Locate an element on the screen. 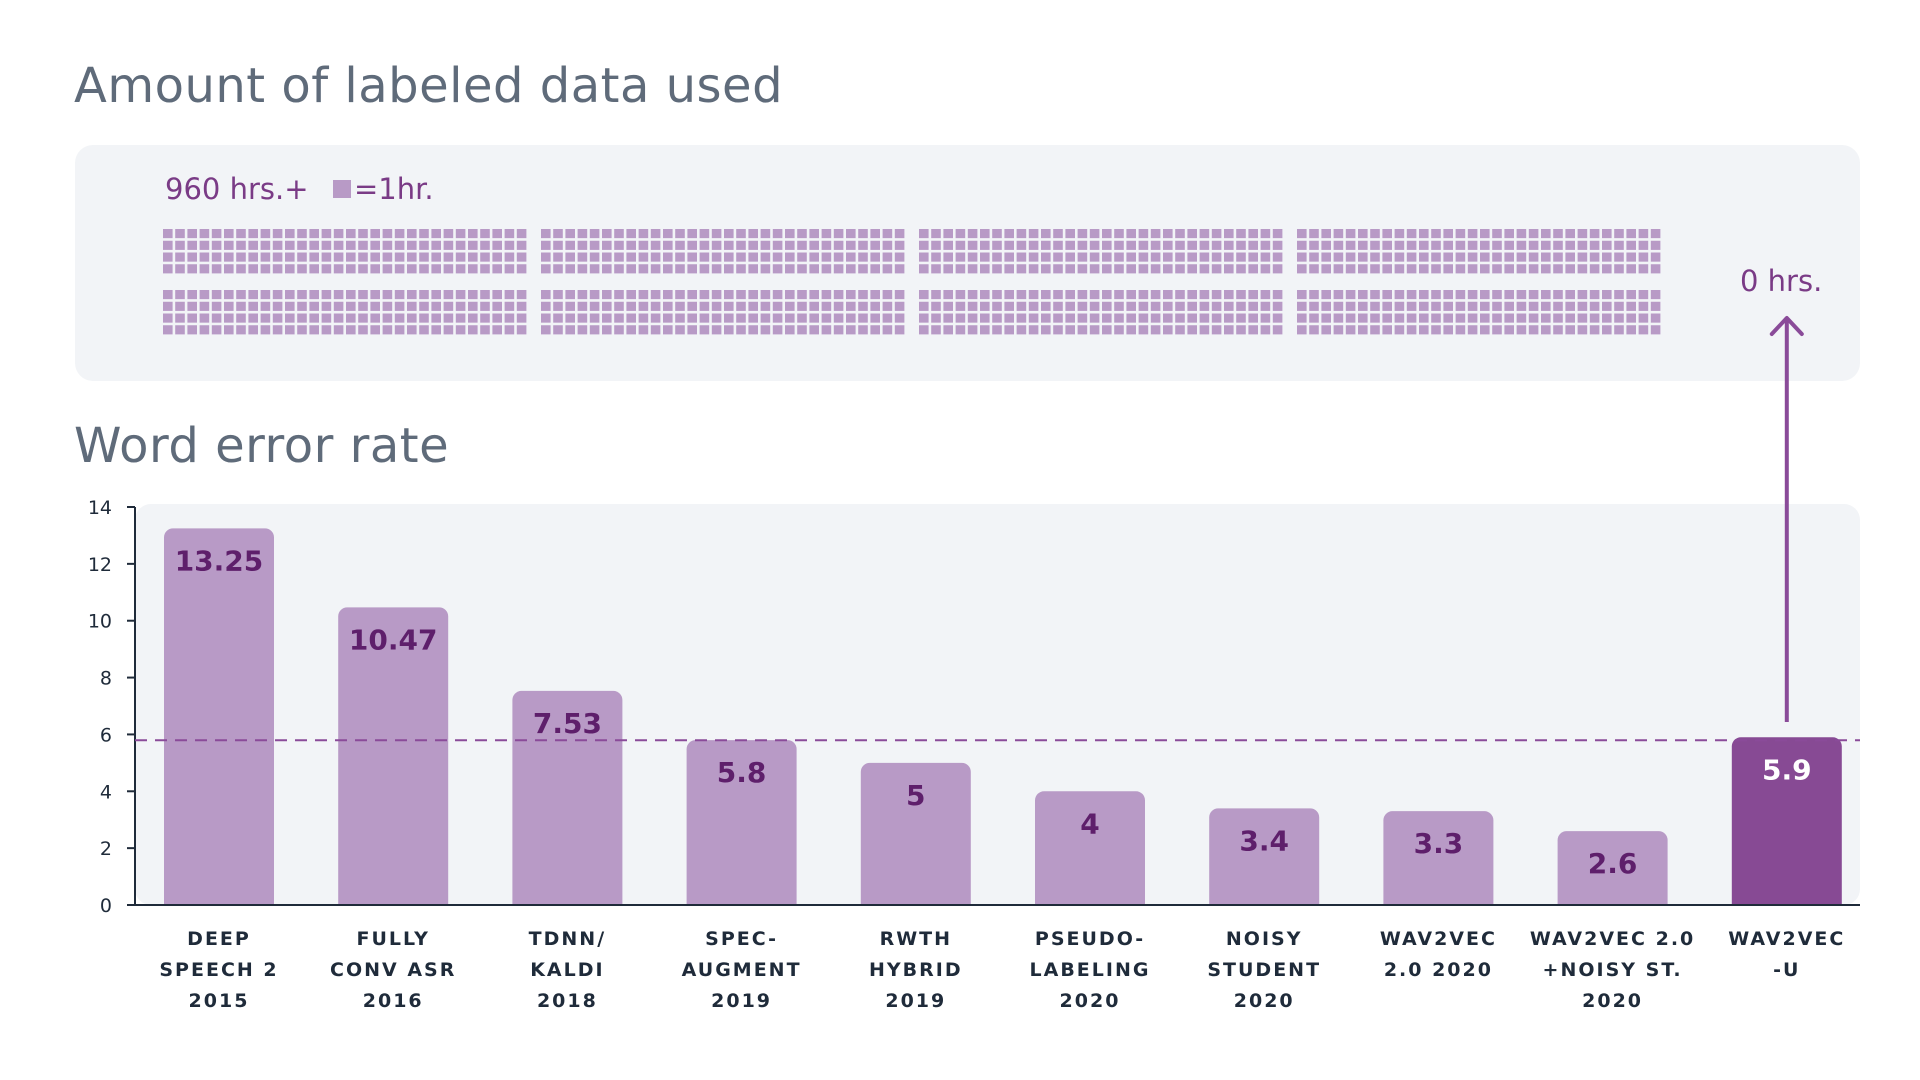  x-tick-label: HYBRID is located at coordinates (916, 970).